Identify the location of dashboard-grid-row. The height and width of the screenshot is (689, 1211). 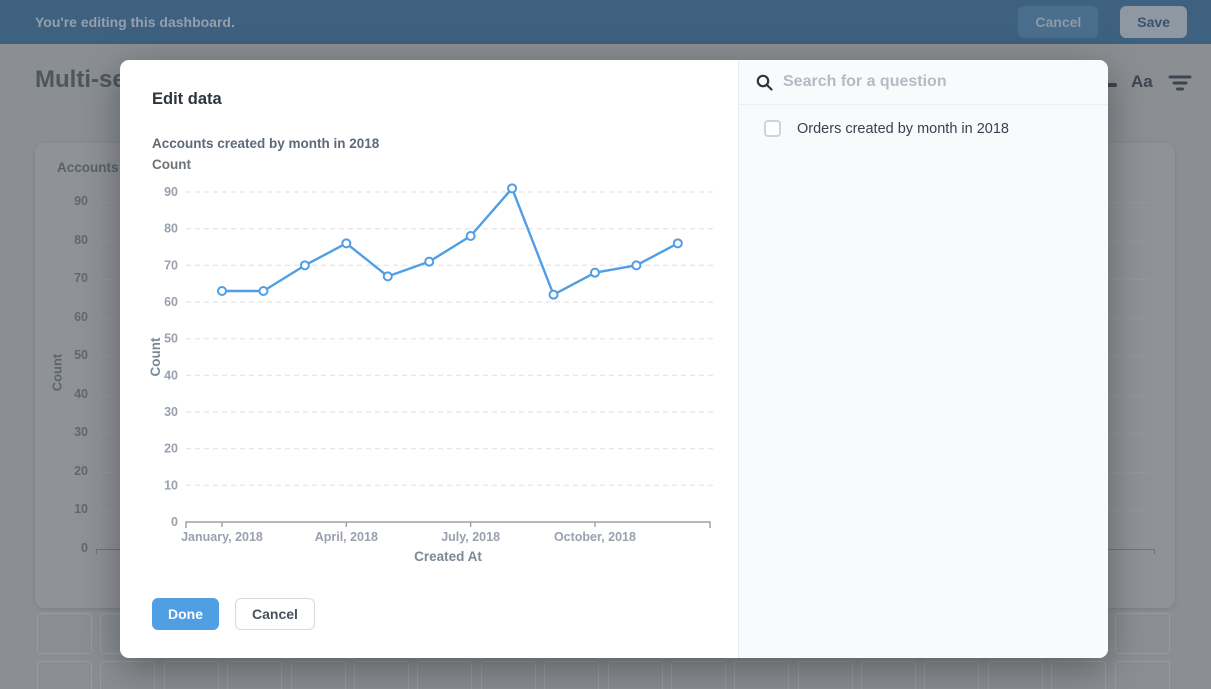
(603, 675).